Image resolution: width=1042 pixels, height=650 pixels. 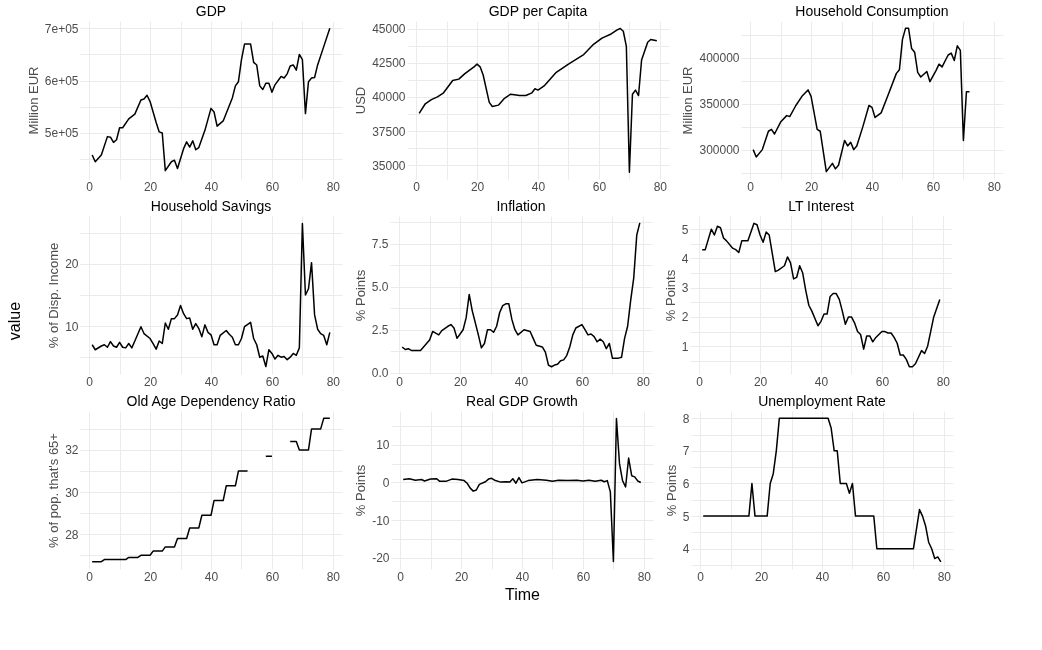 I want to click on y-tick-label: 10, so click(x=383, y=445).